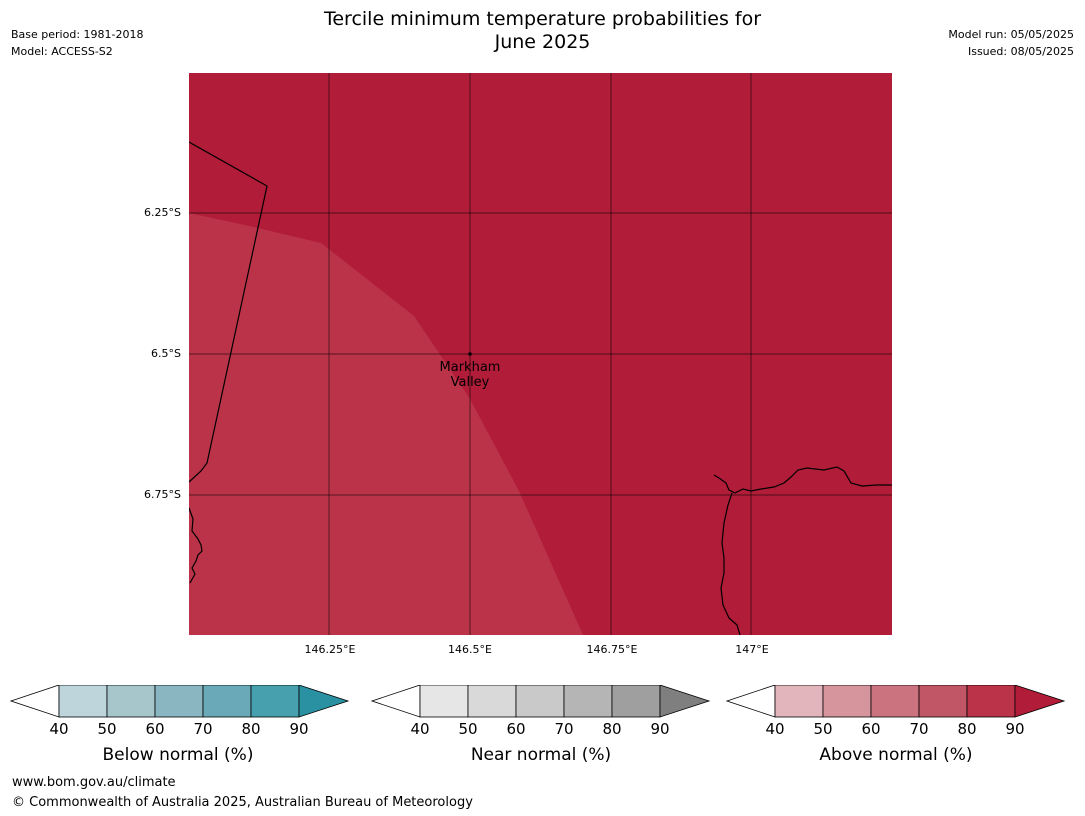  I want to click on colorbar-title-above: Above normal (%), so click(896, 755).